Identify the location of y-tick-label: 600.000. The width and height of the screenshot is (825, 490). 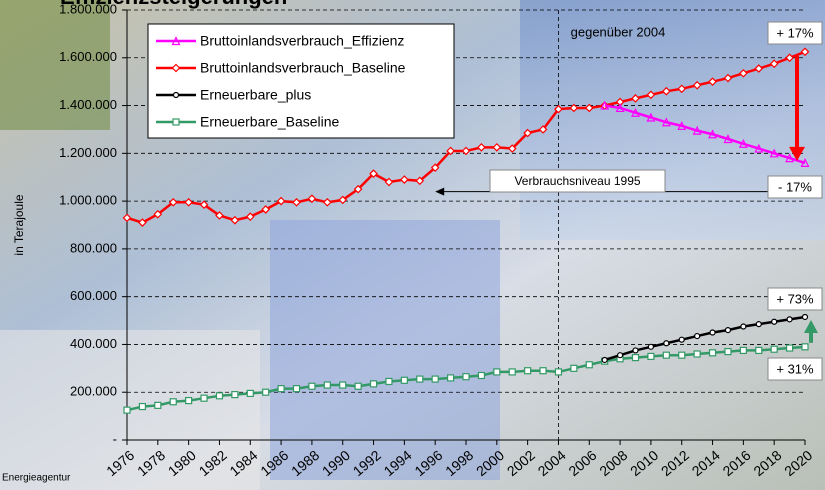
(93, 295).